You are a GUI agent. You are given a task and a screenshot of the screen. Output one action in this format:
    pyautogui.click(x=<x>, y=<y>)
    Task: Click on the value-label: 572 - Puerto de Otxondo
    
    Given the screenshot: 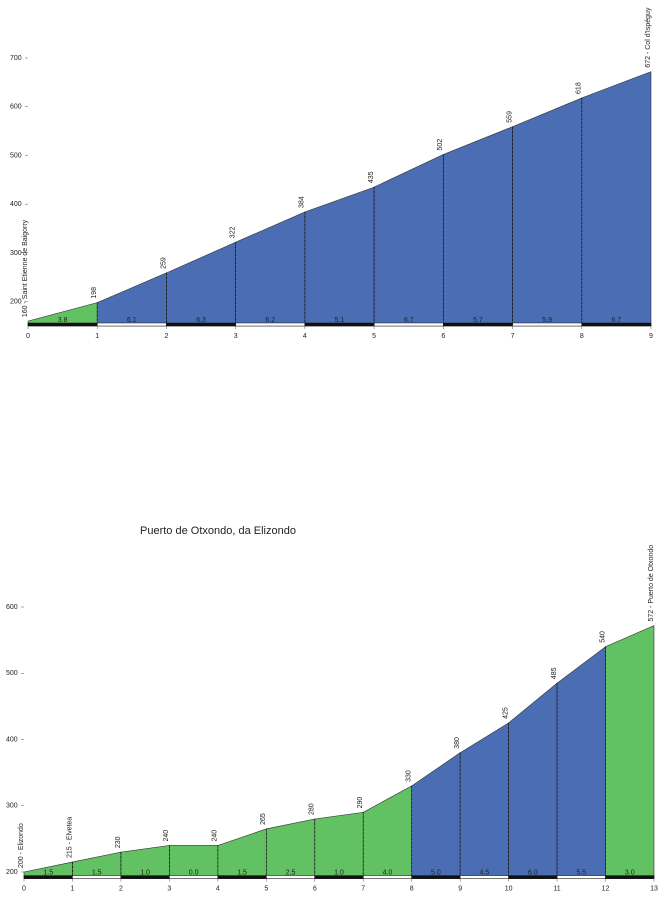 What is the action you would take?
    pyautogui.click(x=651, y=583)
    